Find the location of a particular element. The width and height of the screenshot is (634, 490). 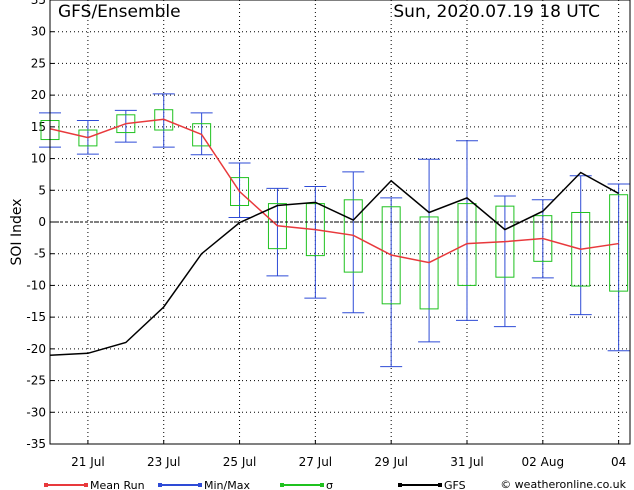

legend-item: GFS is located at coordinates (432, 484).